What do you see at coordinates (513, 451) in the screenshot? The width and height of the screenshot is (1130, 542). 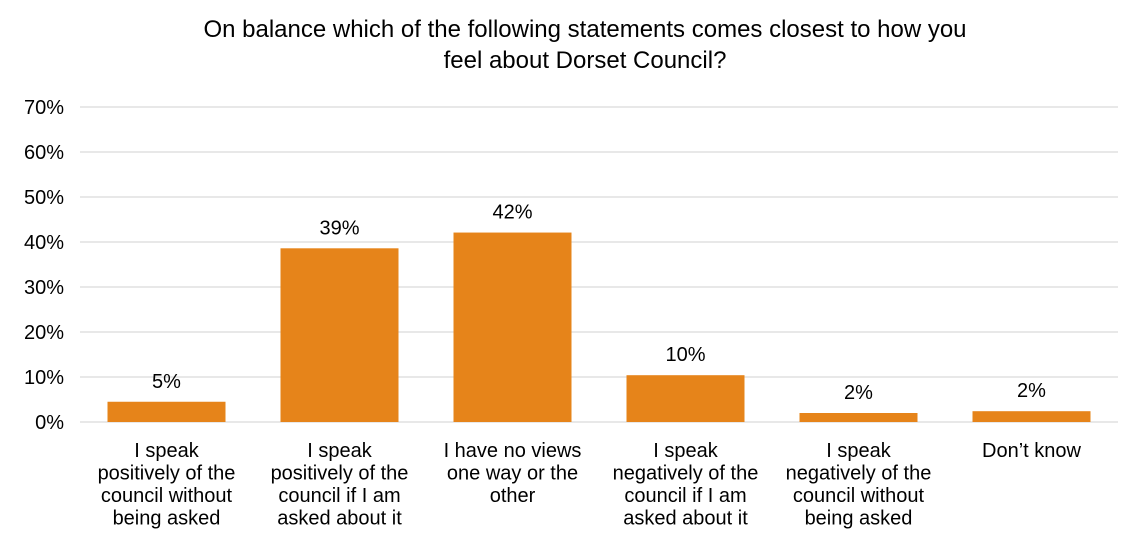 I see `category-label-line: I have no views` at bounding box center [513, 451].